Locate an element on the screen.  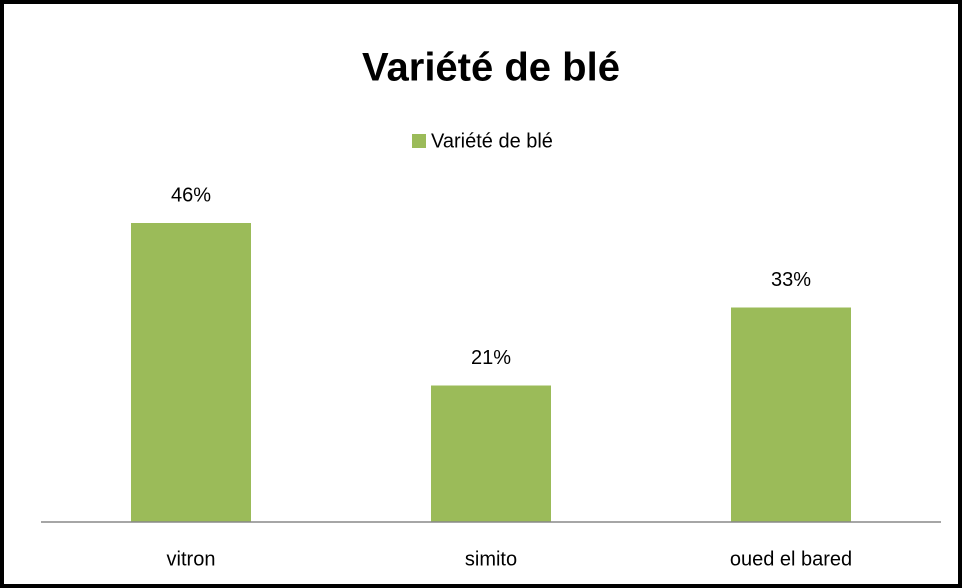
legend-swatch is located at coordinates (419, 141).